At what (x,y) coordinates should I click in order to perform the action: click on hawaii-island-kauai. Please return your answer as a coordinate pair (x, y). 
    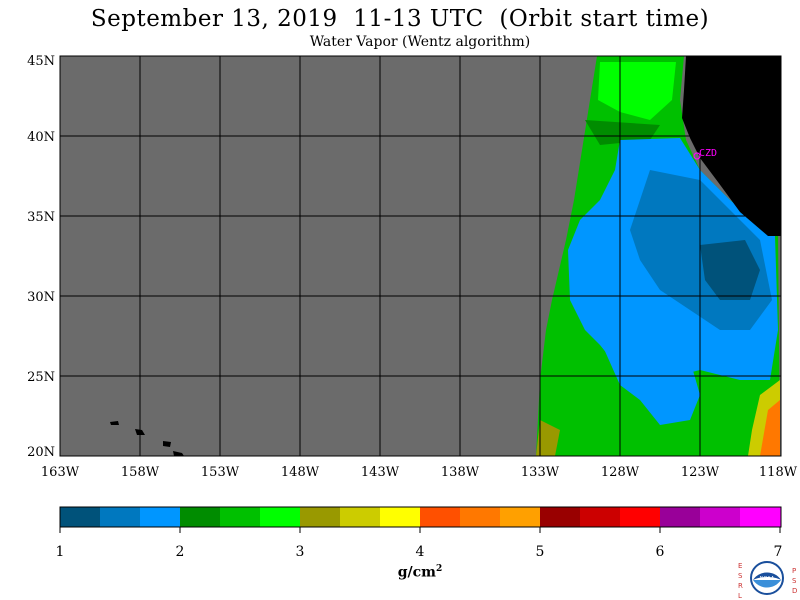
    Looking at the image, I should click on (114, 423).